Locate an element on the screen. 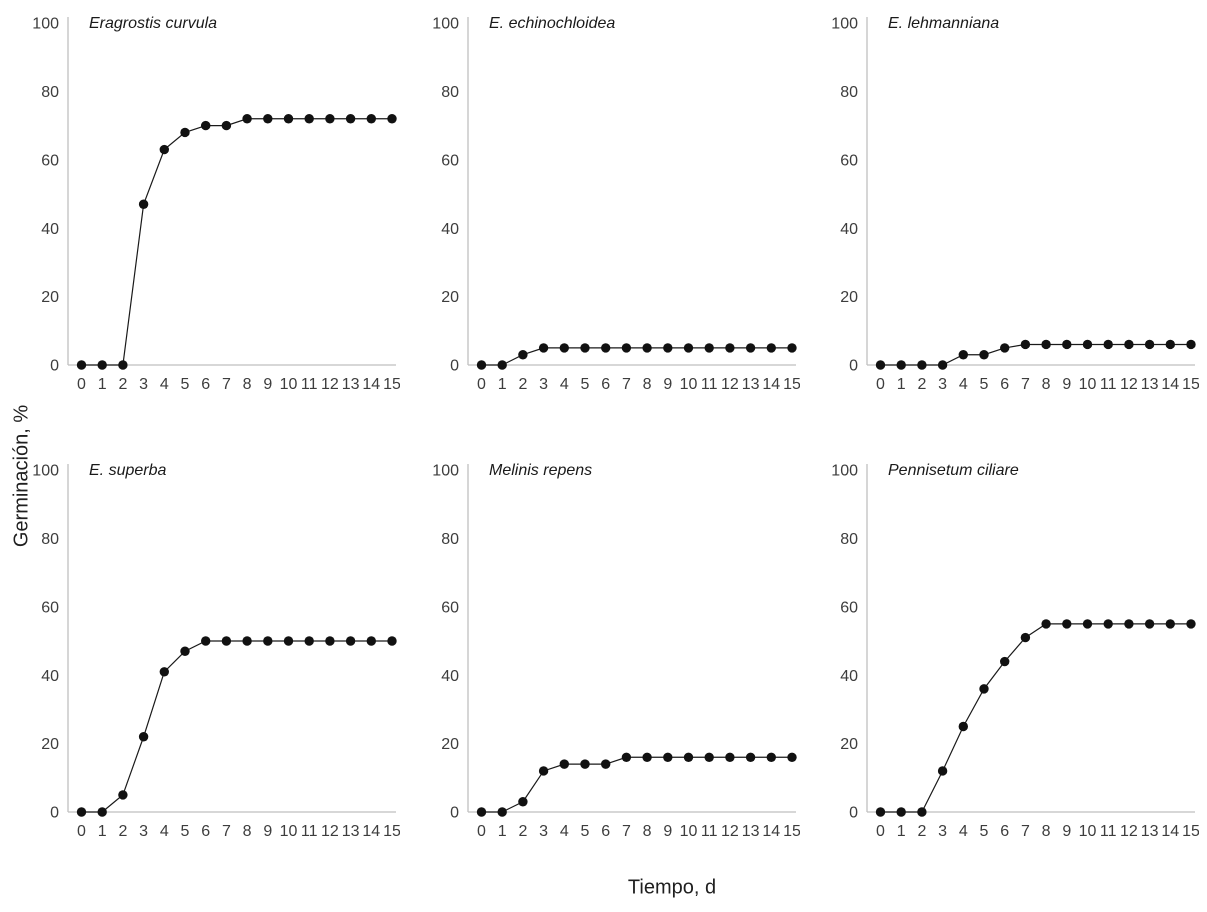  species-title: E. lehmanniana is located at coordinates (943, 23).